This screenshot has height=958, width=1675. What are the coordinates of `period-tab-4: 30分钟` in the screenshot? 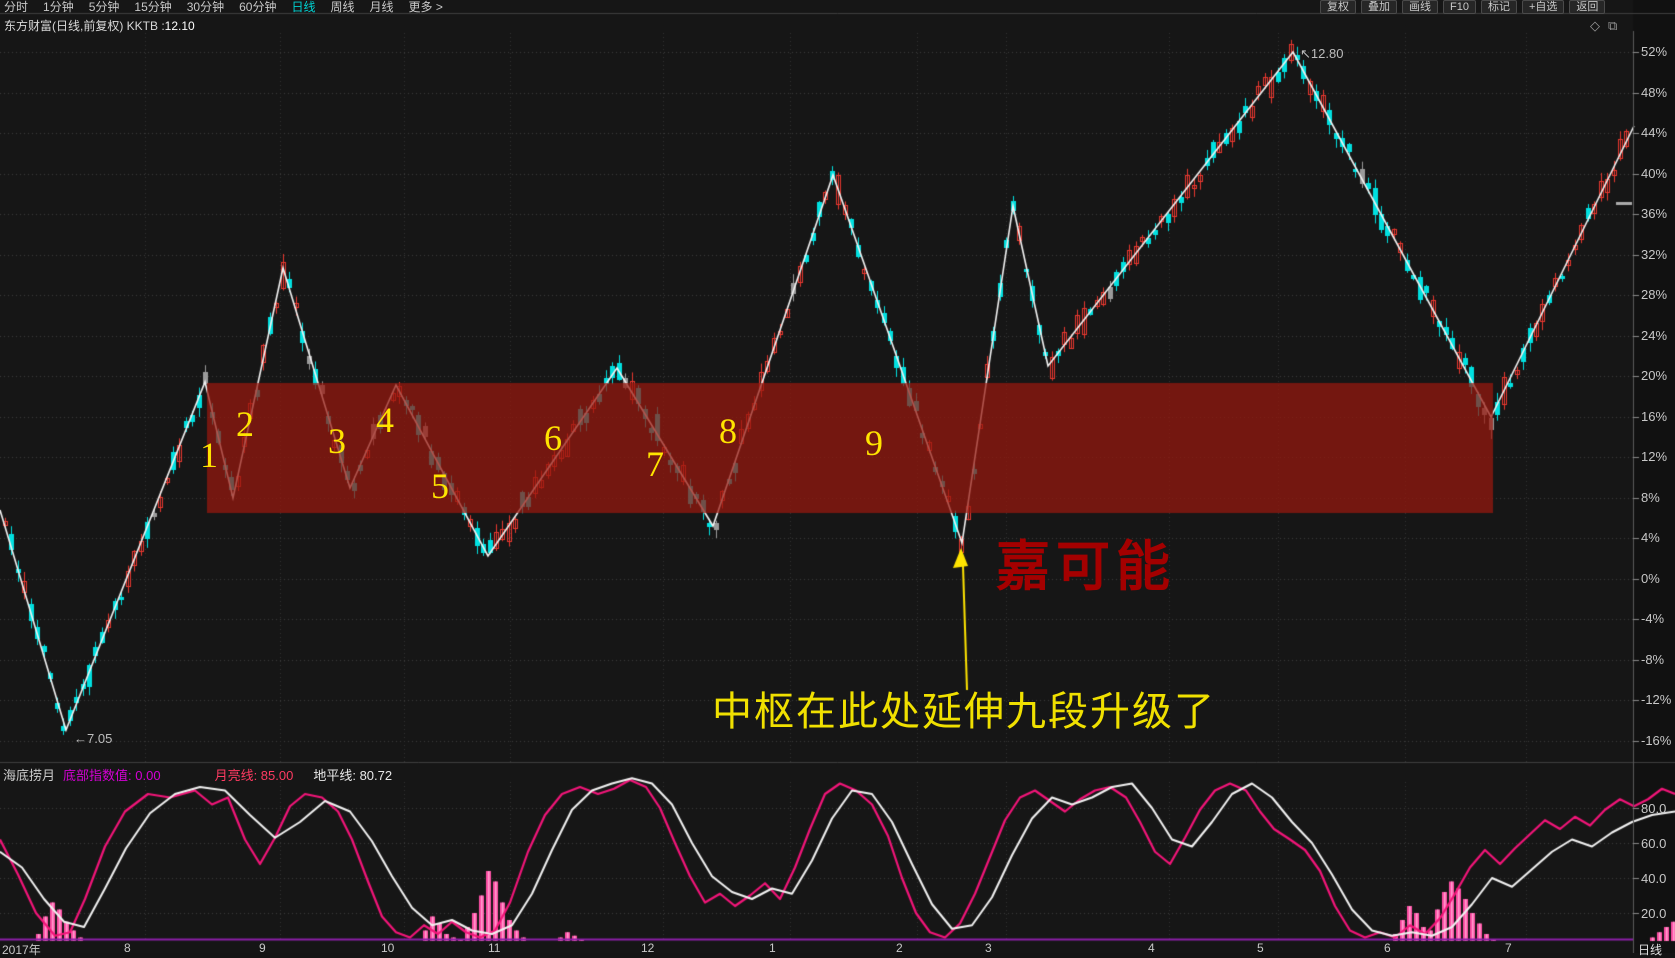 It's located at (205, 7).